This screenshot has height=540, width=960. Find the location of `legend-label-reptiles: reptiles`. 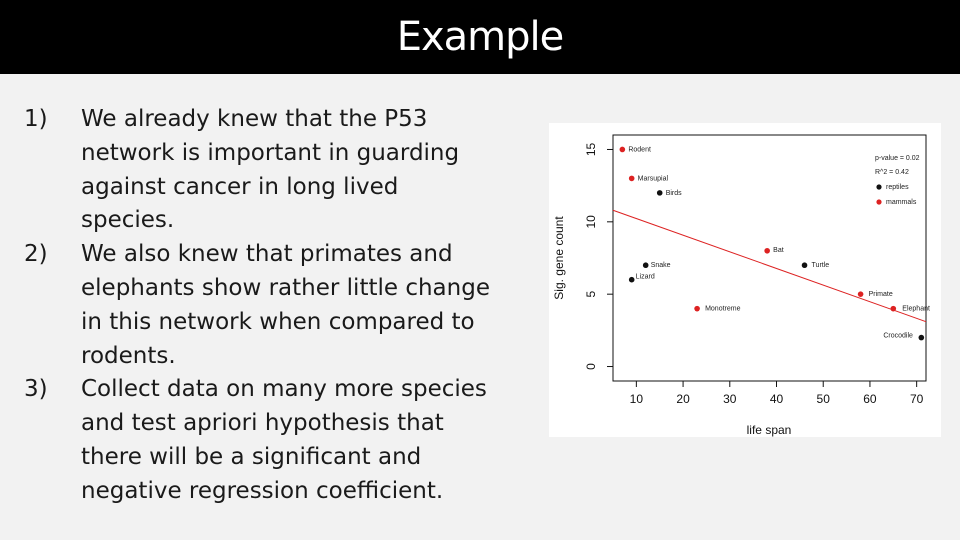

legend-label-reptiles: reptiles is located at coordinates (897, 187).